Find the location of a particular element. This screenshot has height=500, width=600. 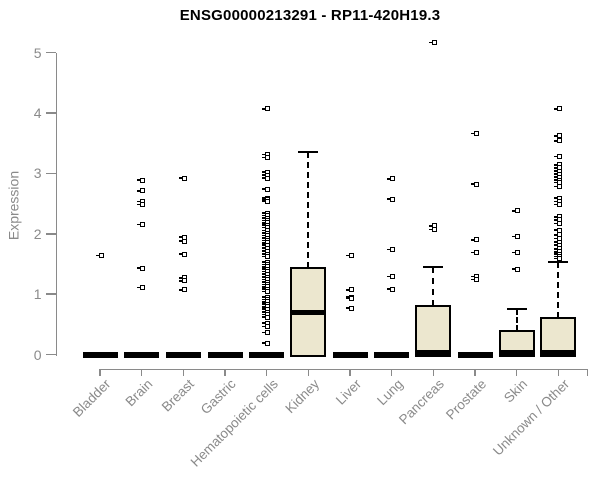

collapsed-box-gastric is located at coordinates (225, 354).